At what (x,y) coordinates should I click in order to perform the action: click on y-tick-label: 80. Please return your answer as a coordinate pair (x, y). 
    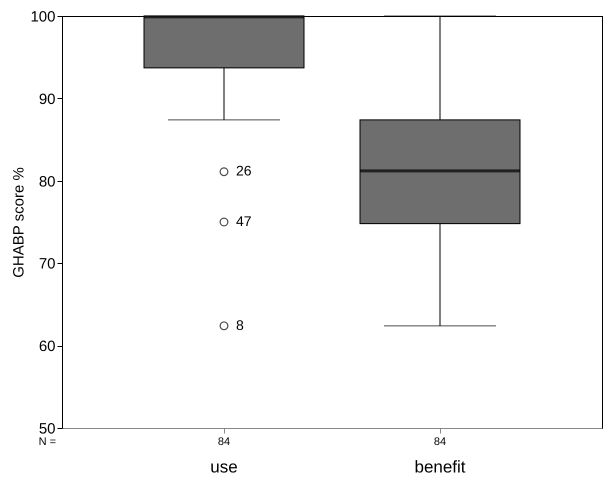
    Looking at the image, I should click on (47, 181).